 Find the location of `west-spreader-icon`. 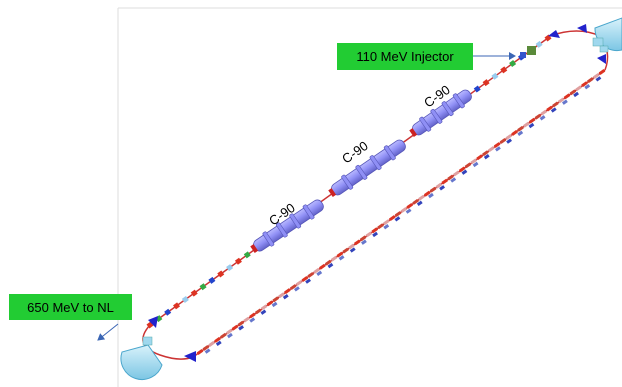

west-spreader-icon is located at coordinates (141, 362).